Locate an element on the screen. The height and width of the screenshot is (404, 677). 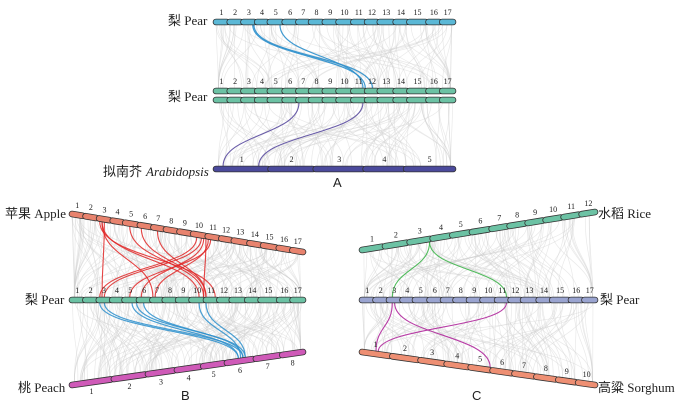
chromosome-number: 16 is located at coordinates (434, 81).